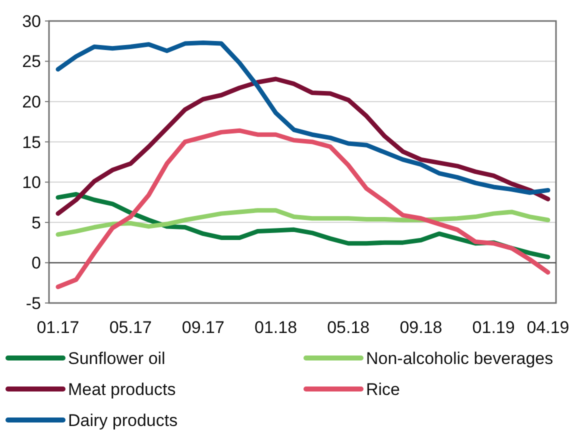 The height and width of the screenshot is (432, 582). What do you see at coordinates (276, 327) in the screenshot?
I see `x-tick-label: 01.18` at bounding box center [276, 327].